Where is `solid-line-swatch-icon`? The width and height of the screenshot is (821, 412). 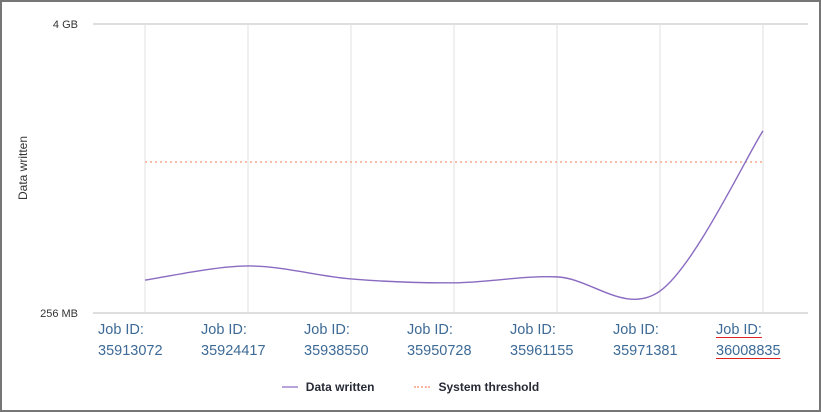
solid-line-swatch-icon is located at coordinates (289, 387).